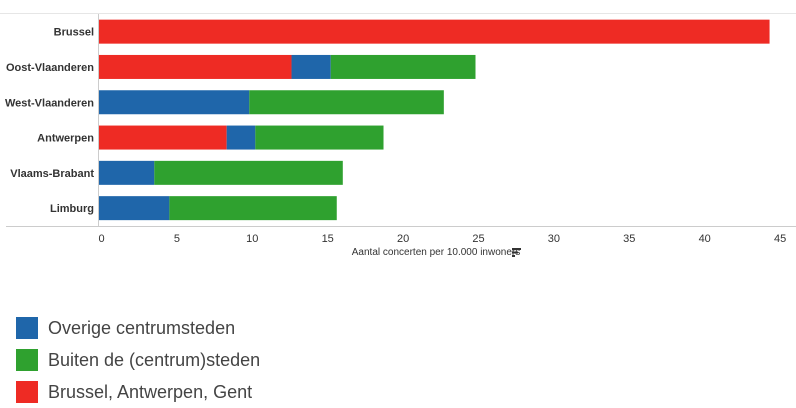 The image size is (796, 408). I want to click on bar-vlaams-brabant-buiten-de-centrum-steden, so click(248, 172).